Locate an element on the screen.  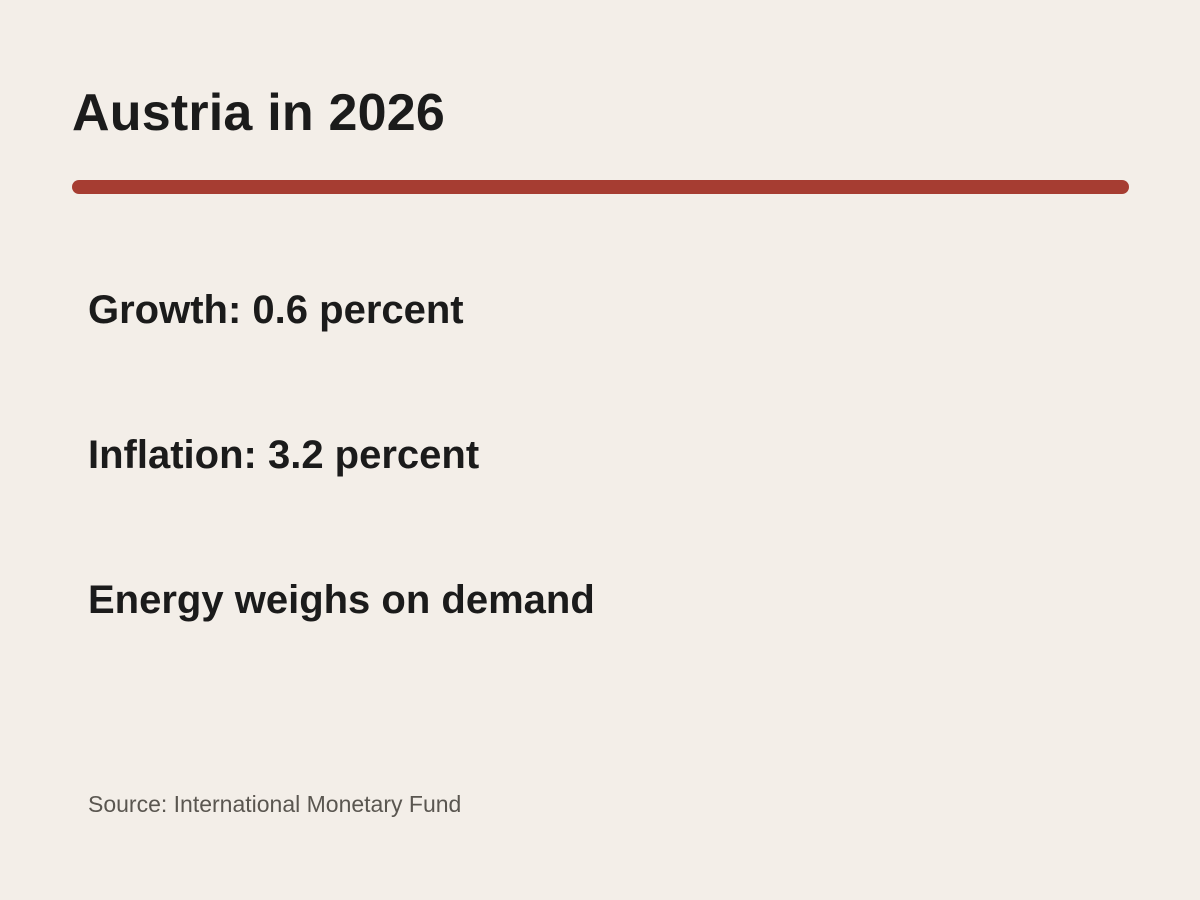
point-growth: Growth: 0.6 percent is located at coordinates (276, 310).